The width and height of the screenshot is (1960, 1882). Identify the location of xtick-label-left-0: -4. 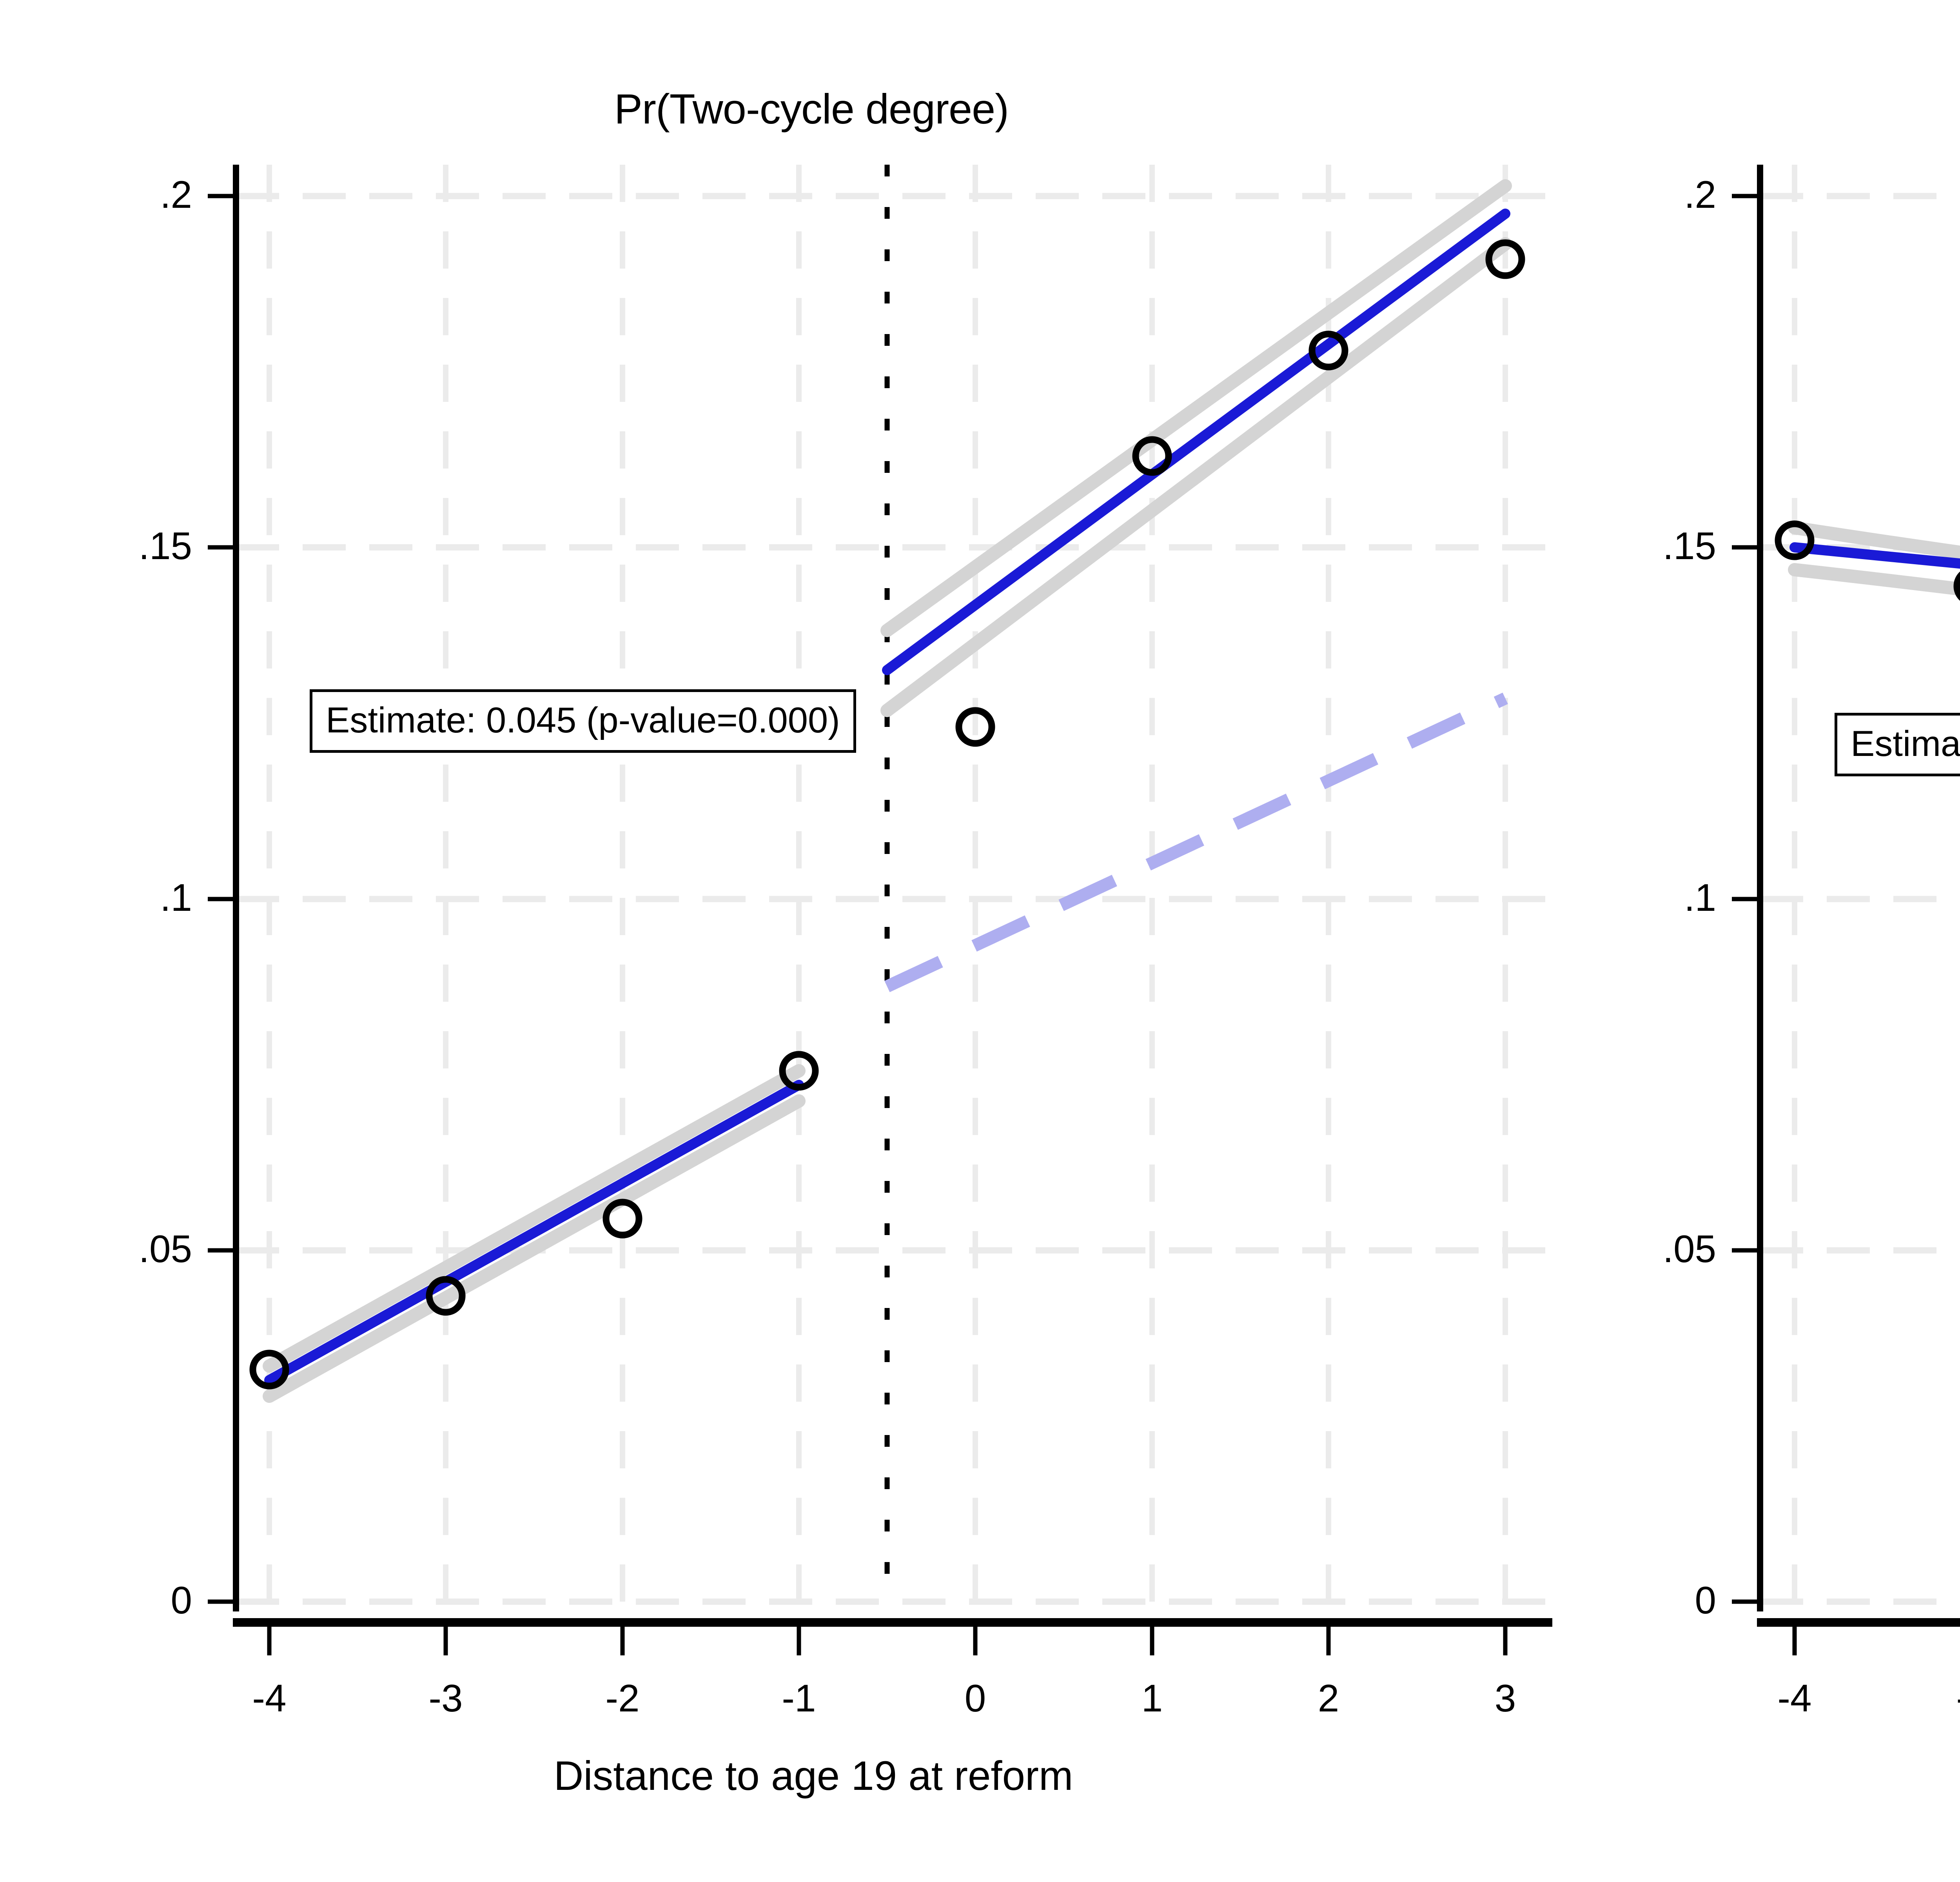
(269, 1698).